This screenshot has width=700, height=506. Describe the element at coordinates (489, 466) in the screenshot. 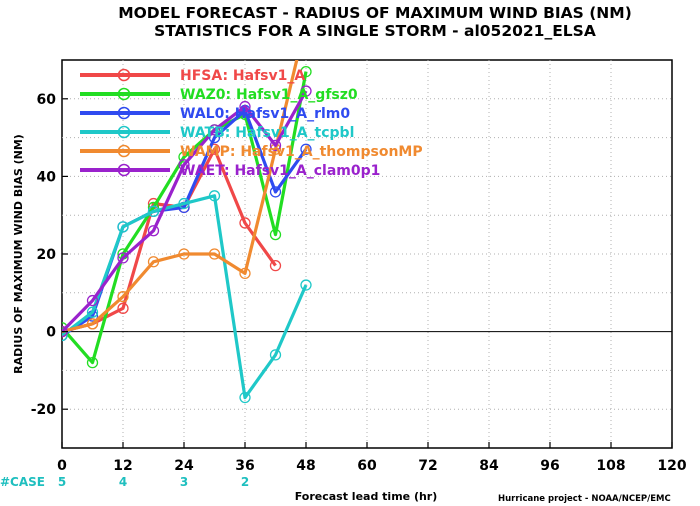

I see `x-tick-label: 84` at that location.